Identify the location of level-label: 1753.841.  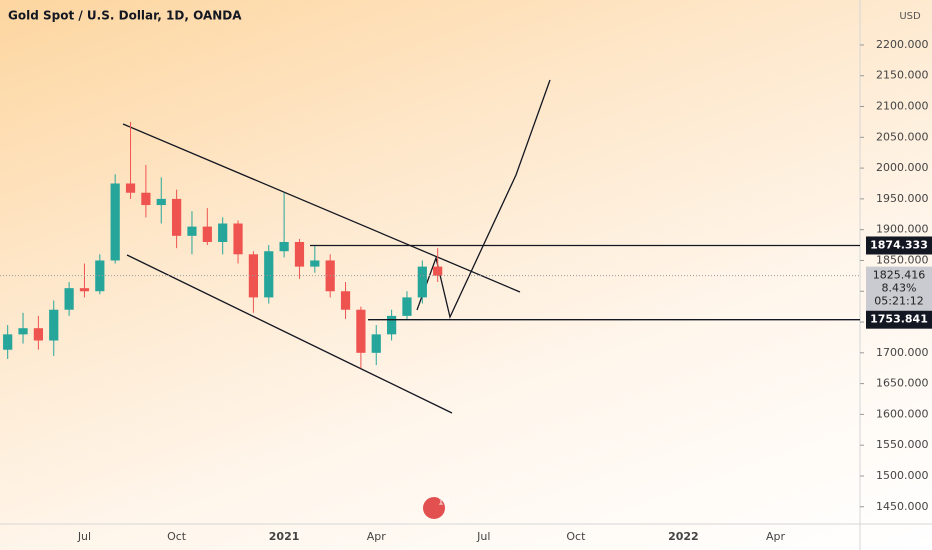
(899, 319).